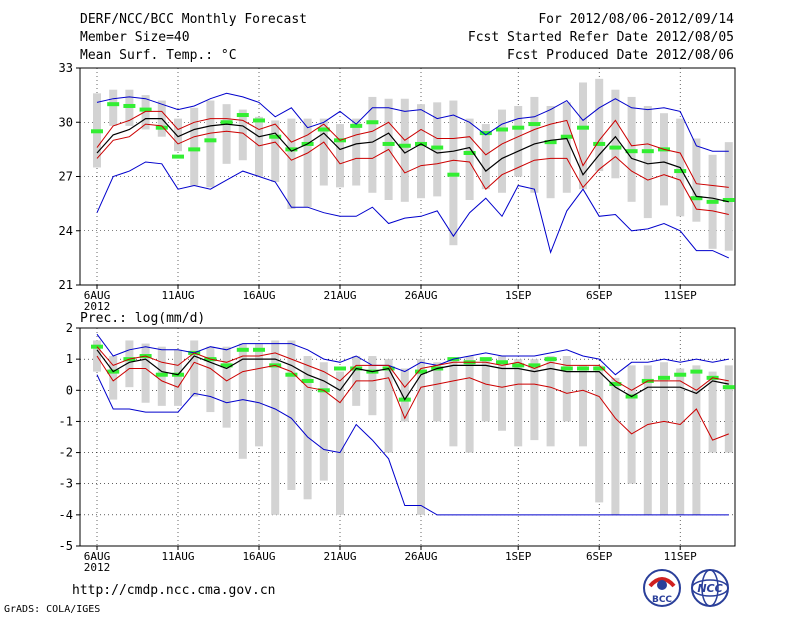 The height and width of the screenshot is (618, 800). I want to click on forecast-period-label: For 2012/08/06-2012/09/14, so click(636, 19).